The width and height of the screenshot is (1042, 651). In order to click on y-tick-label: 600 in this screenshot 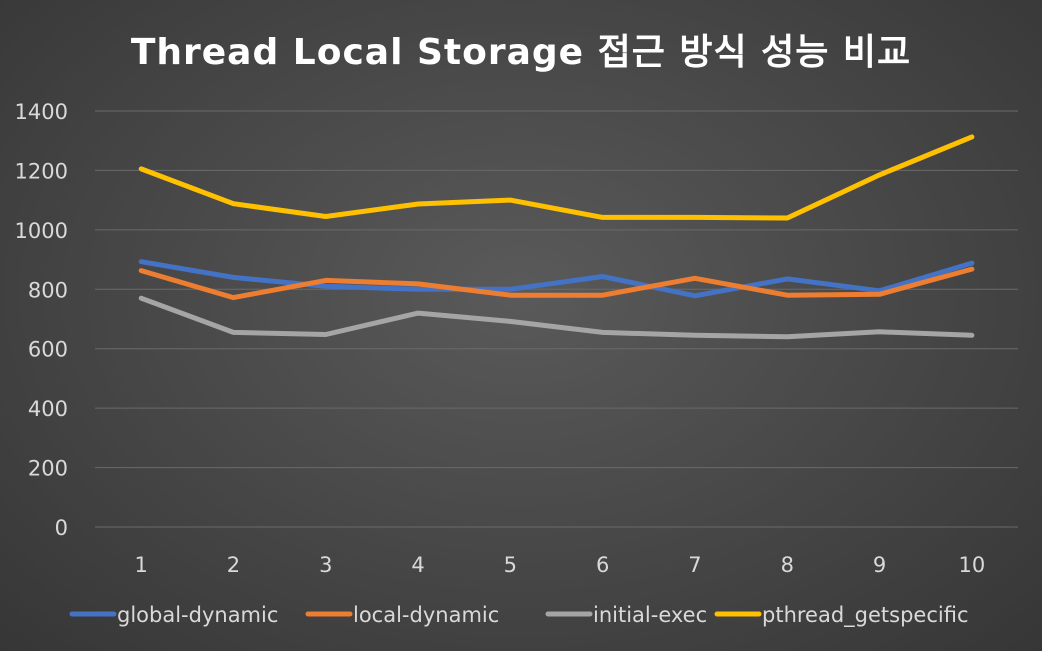, I will do `click(48, 350)`.